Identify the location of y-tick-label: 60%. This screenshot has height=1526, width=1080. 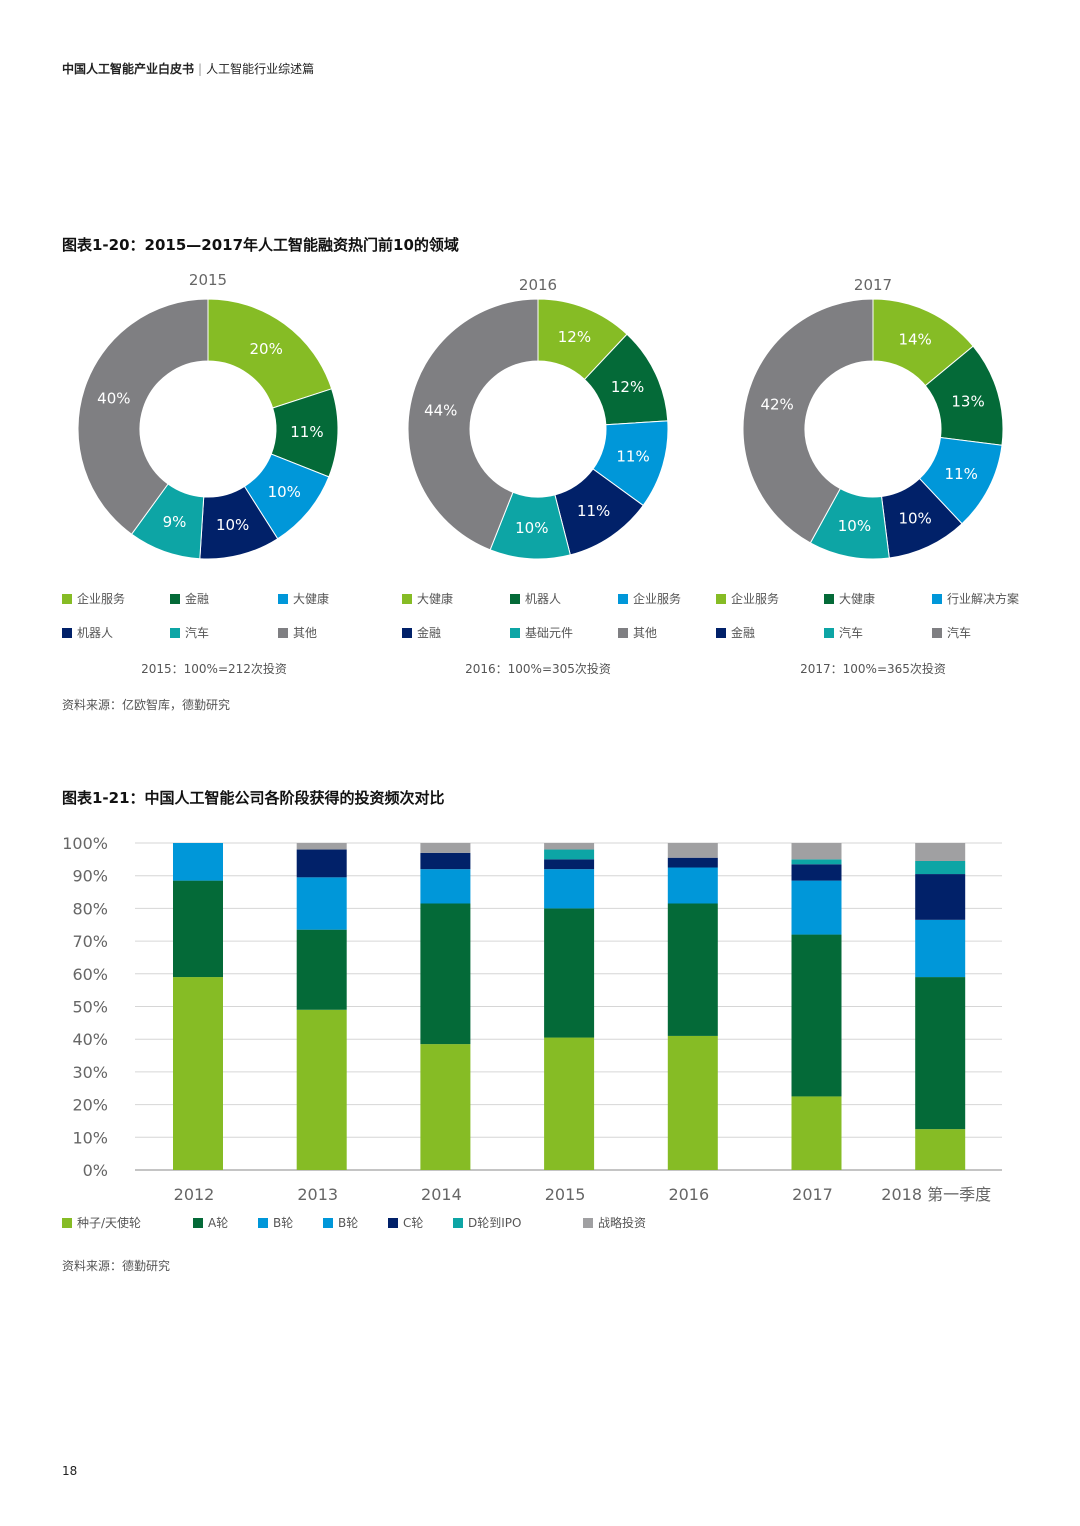
(90, 974).